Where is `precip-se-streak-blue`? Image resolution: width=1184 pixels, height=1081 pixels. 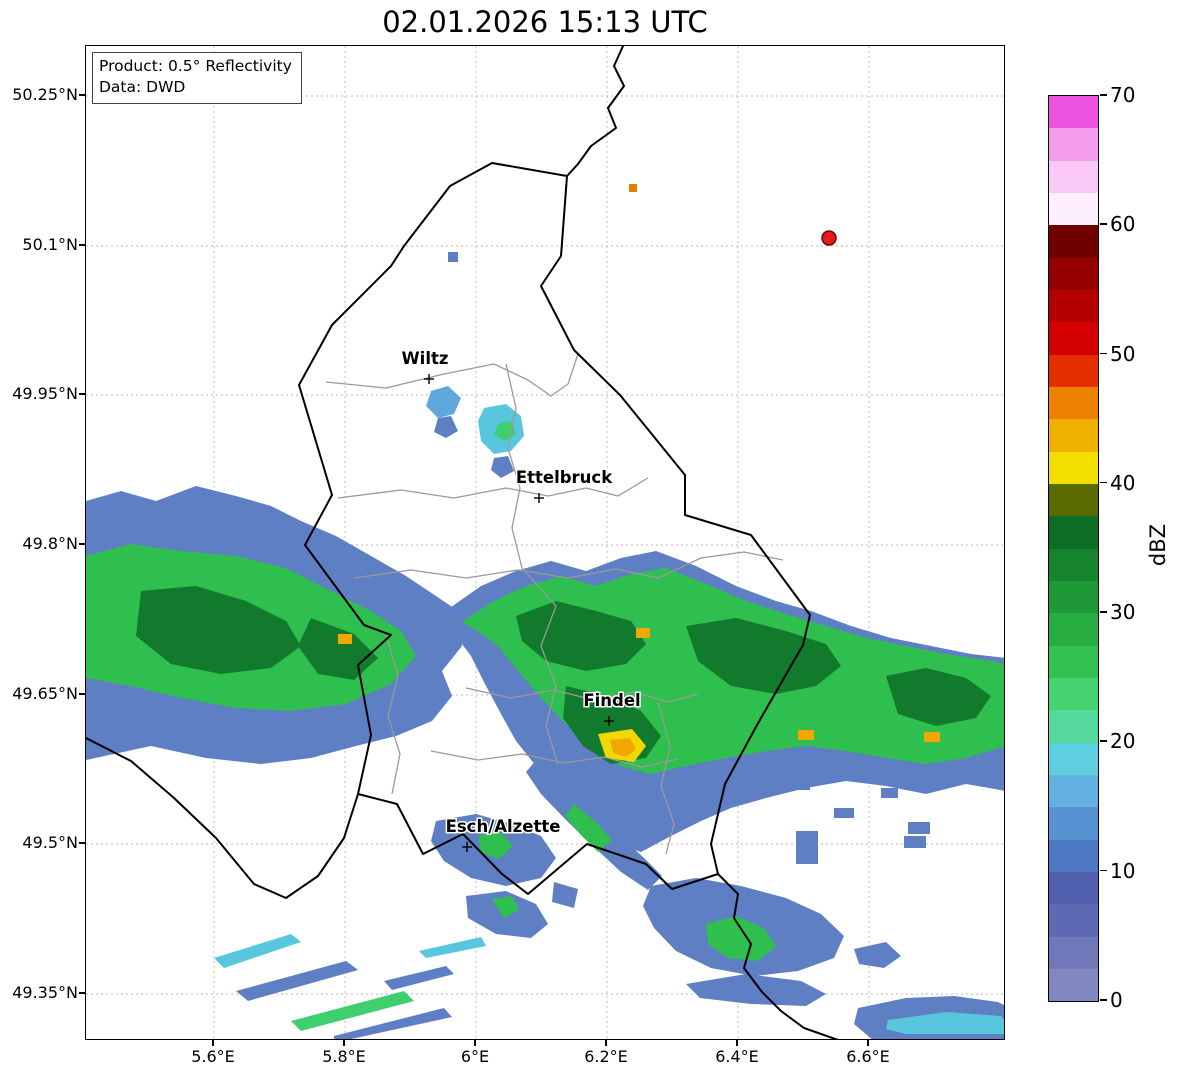 precip-se-streak-blue is located at coordinates (756, 990).